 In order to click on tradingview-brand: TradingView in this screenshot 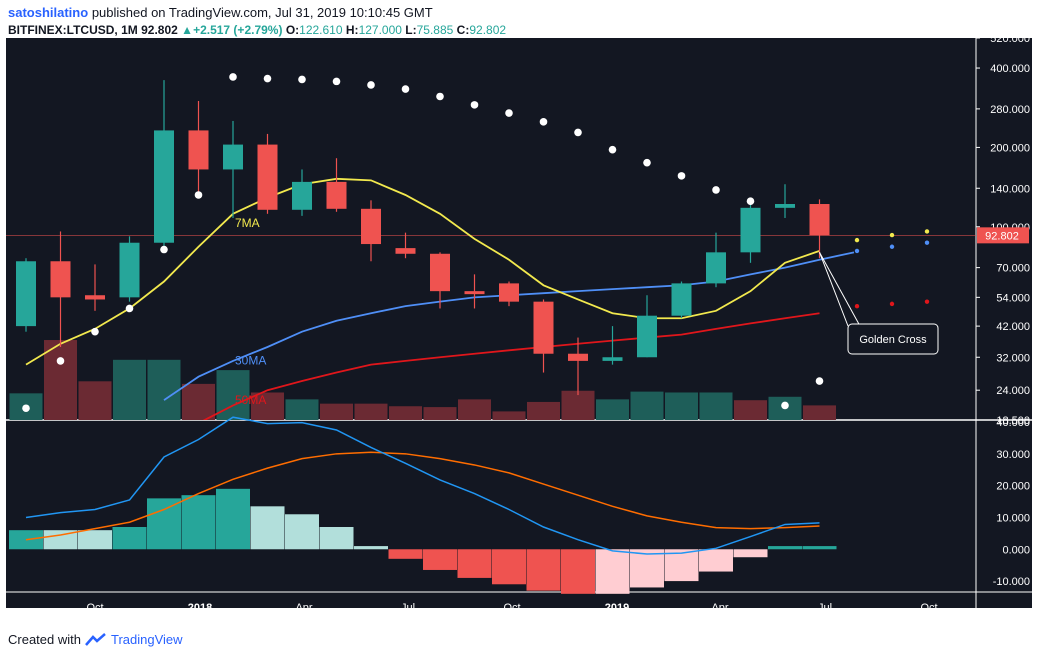, I will do `click(146, 639)`.